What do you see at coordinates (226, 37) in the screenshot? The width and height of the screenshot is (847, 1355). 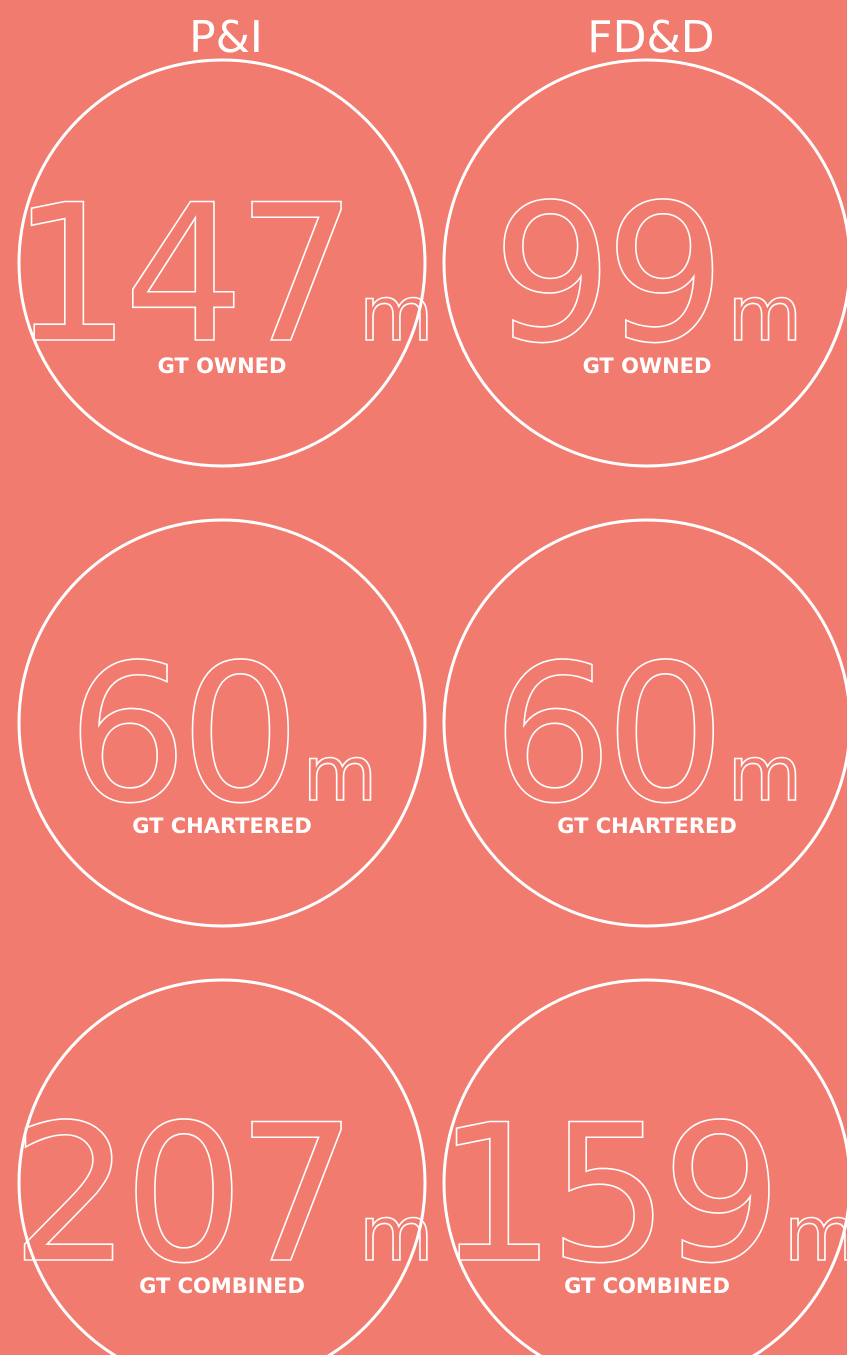 I see `column-title: P&I` at bounding box center [226, 37].